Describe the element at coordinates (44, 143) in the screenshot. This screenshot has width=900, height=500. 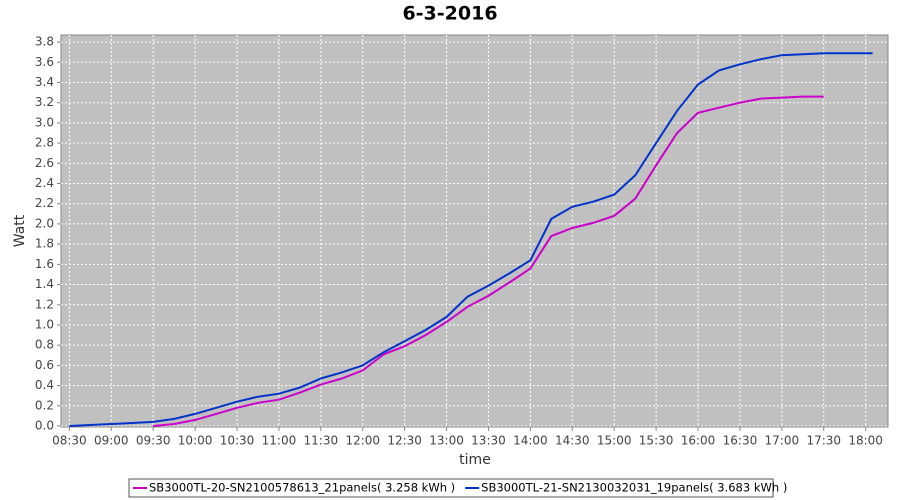
I see `y-tick-label: 2.8` at that location.